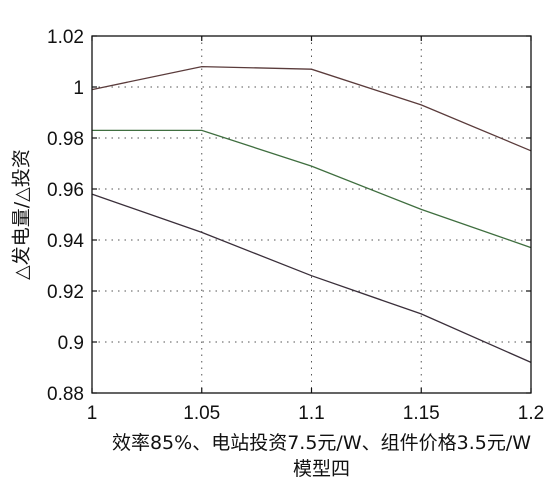 The height and width of the screenshot is (489, 557). What do you see at coordinates (92, 413) in the screenshot?
I see `x-tick-label: 1` at bounding box center [92, 413].